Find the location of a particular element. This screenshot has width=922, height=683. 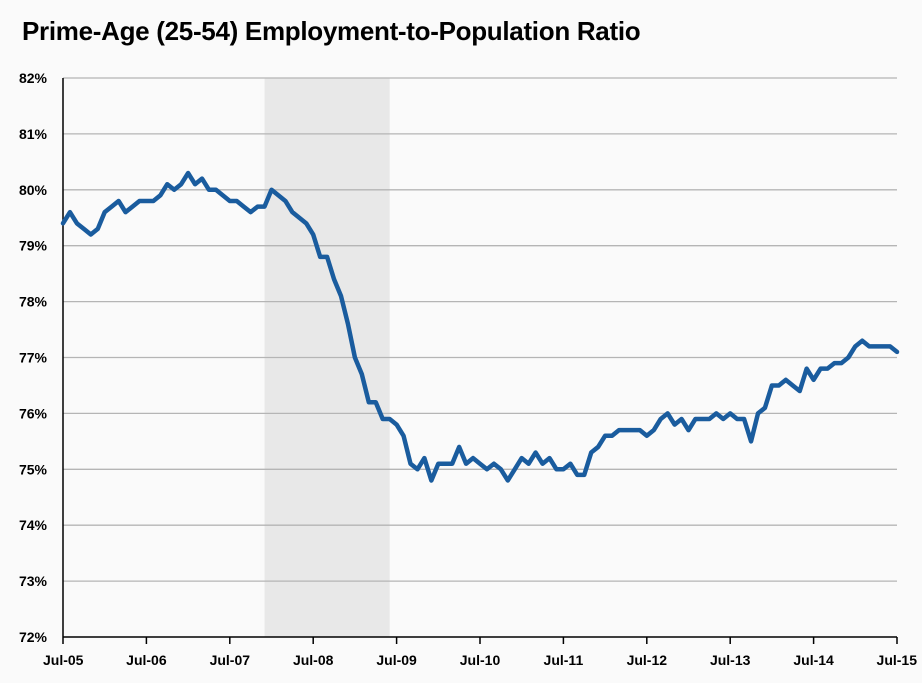

y-tick-label: 77% is located at coordinates (33, 358).